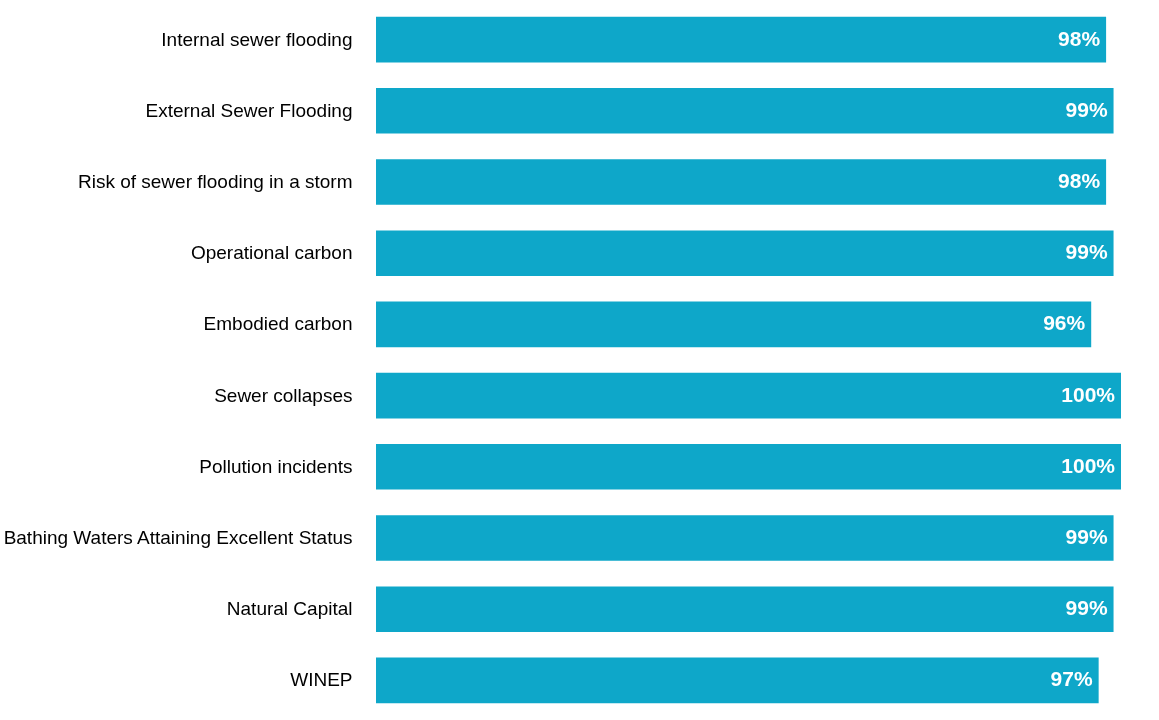 The image size is (1159, 720). What do you see at coordinates (271, 253) in the screenshot?
I see `y-tick-label: Operational carbon` at bounding box center [271, 253].